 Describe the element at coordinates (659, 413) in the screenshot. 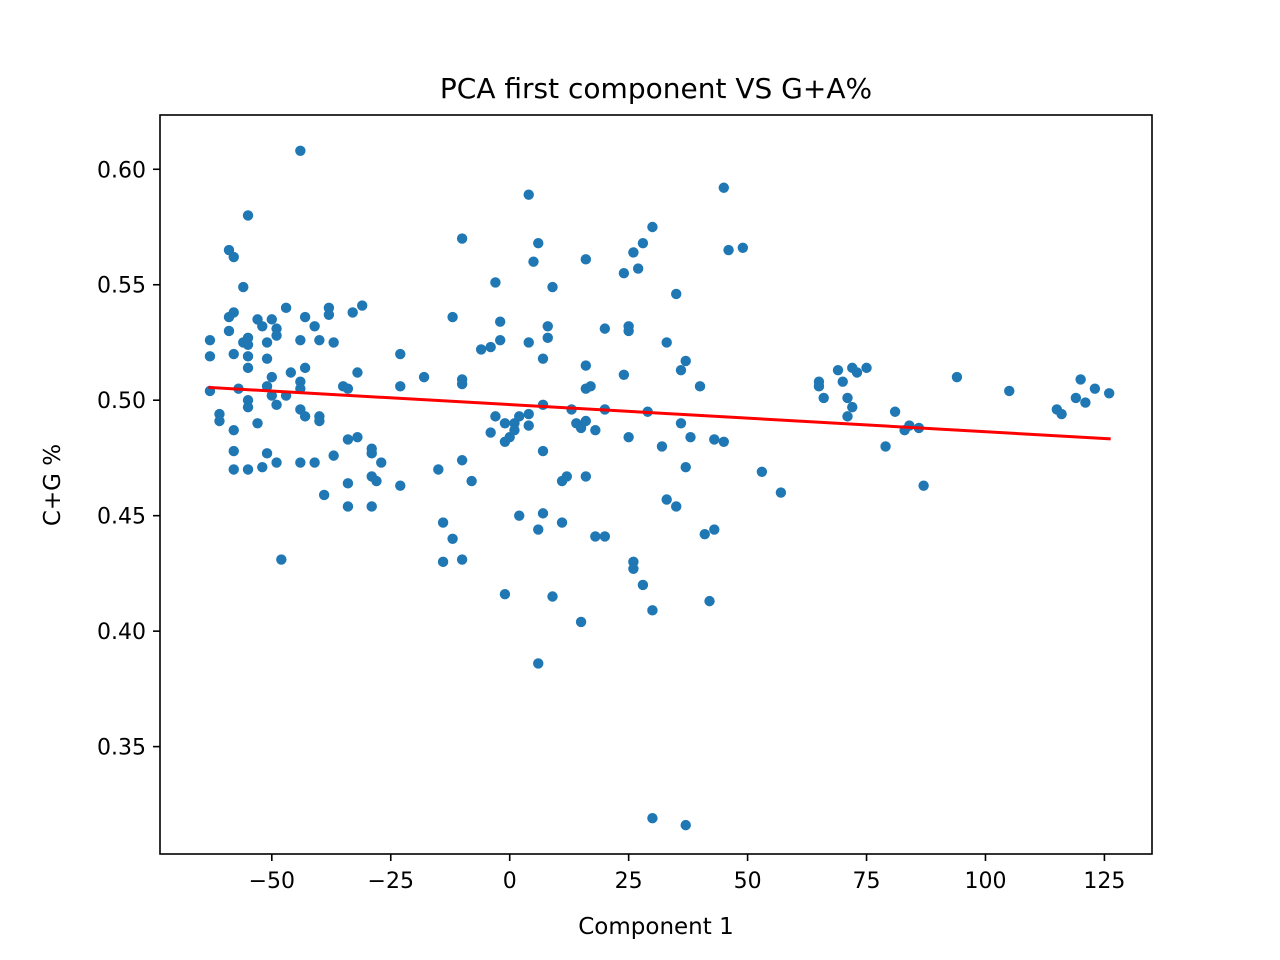

I see `regression-line-group` at that location.